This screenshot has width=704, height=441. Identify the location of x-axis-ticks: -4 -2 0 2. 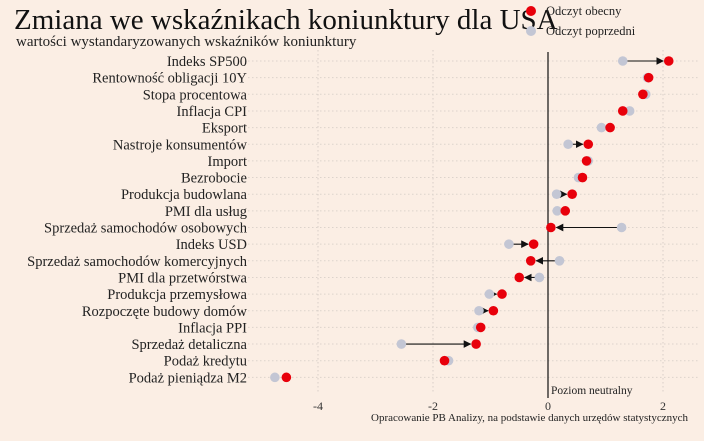
(489, 406).